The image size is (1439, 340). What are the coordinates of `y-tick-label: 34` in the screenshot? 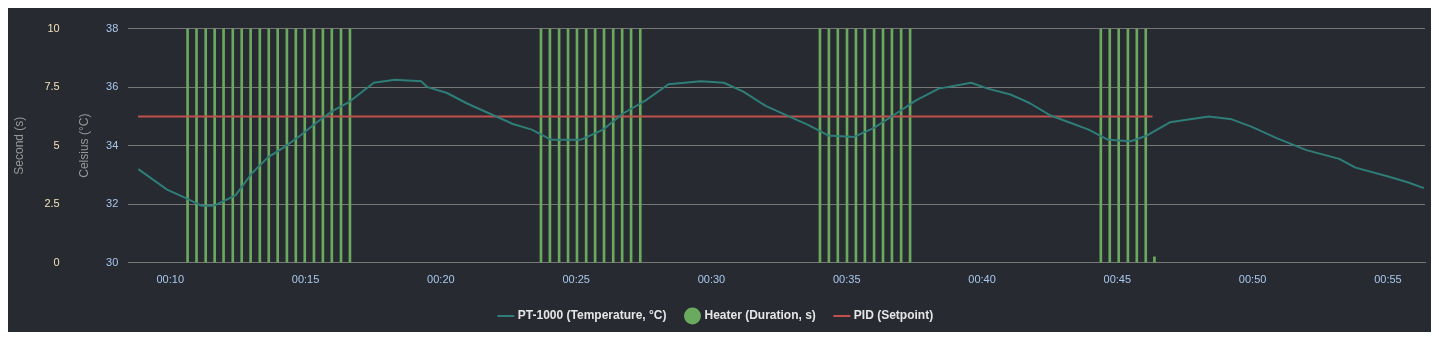 It's located at (112, 144).